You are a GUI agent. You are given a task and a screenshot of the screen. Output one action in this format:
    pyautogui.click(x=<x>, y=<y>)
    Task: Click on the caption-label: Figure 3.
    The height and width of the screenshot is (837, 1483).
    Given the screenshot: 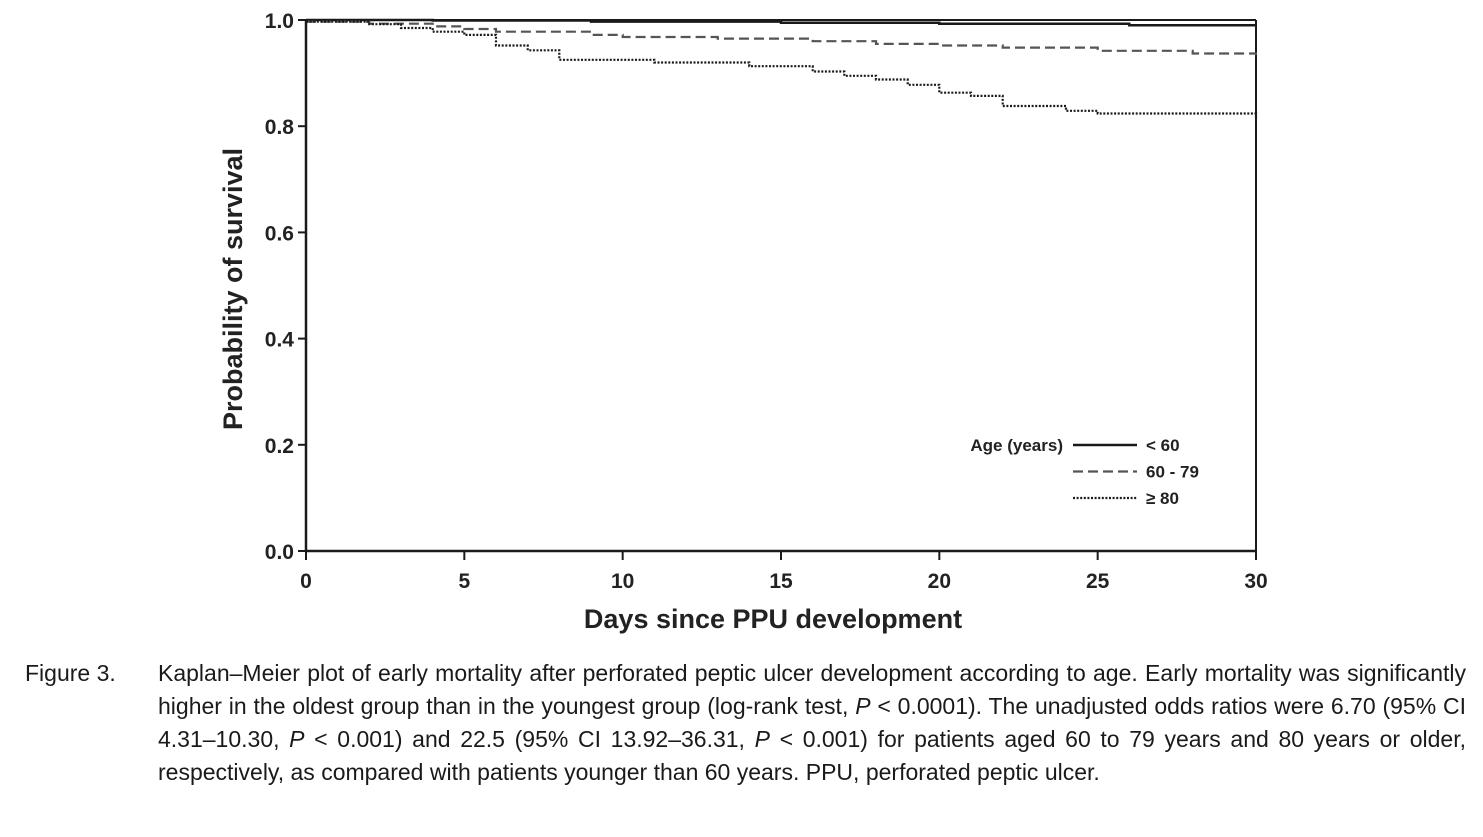 What is the action you would take?
    pyautogui.click(x=70, y=673)
    